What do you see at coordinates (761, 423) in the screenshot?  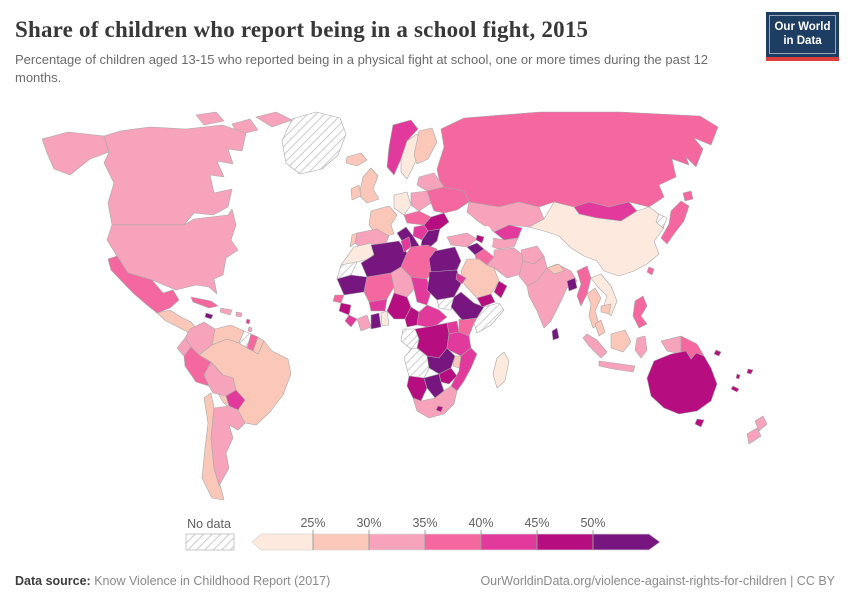 I see `country-new-zealand-north` at bounding box center [761, 423].